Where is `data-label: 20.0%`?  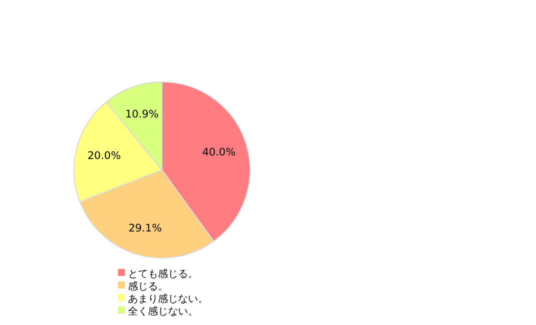 data-label: 20.0% is located at coordinates (104, 156).